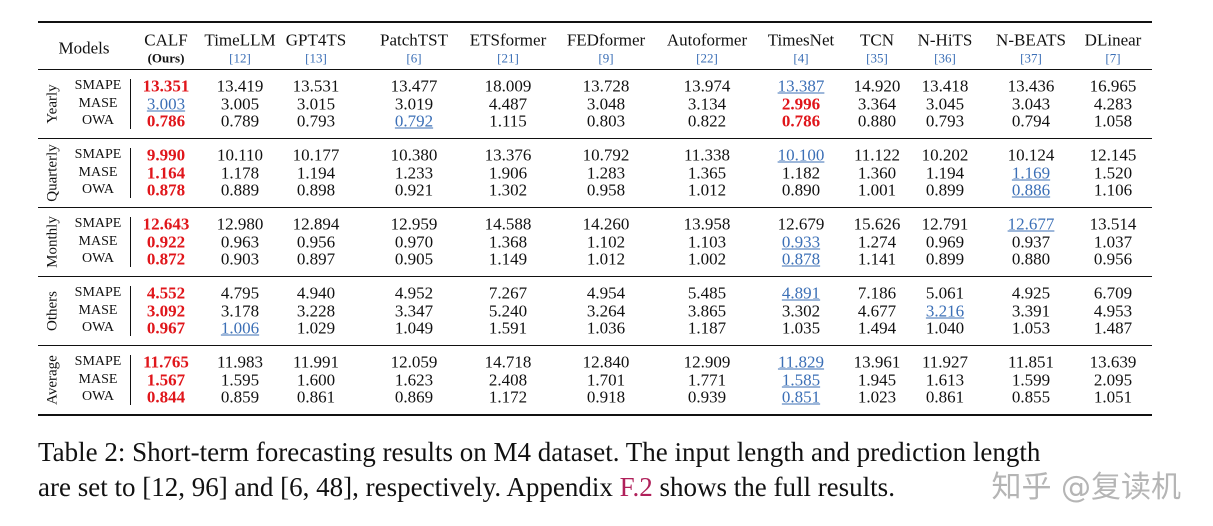  Describe the element at coordinates (316, 40) in the screenshot. I see `column-name: GPT4TS` at that location.